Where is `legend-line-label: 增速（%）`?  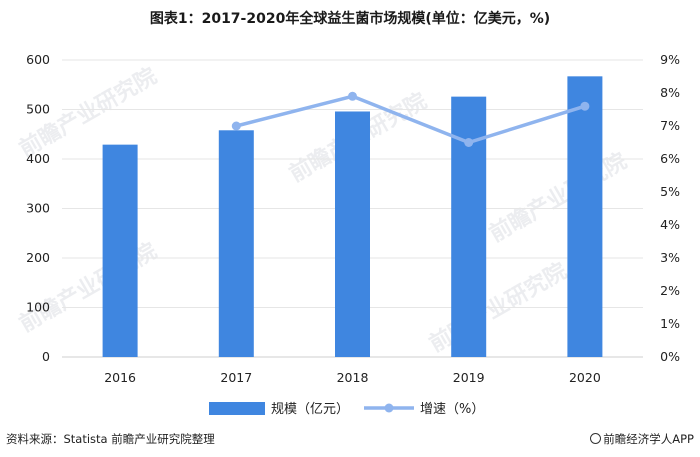
legend-line-label: 增速（%） is located at coordinates (452, 409).